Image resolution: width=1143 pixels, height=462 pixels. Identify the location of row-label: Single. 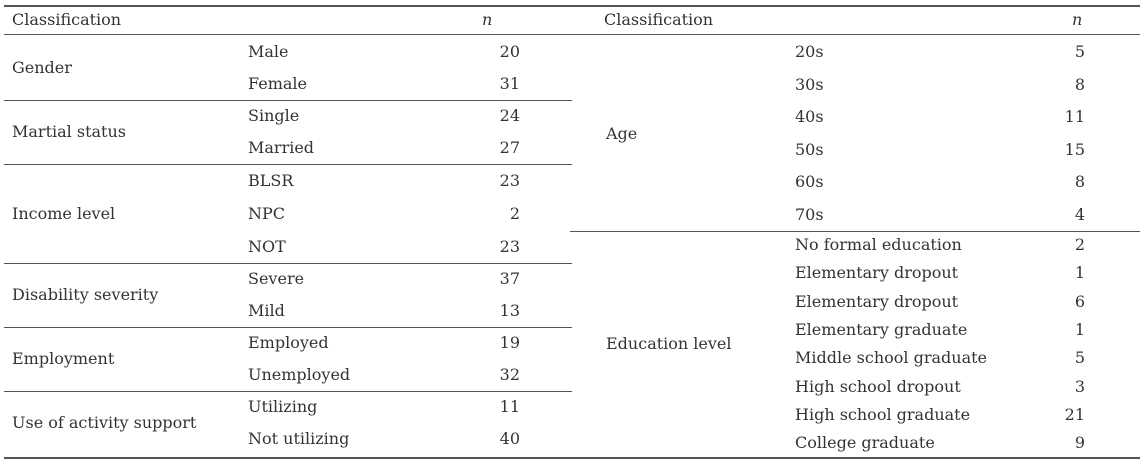
(274, 115).